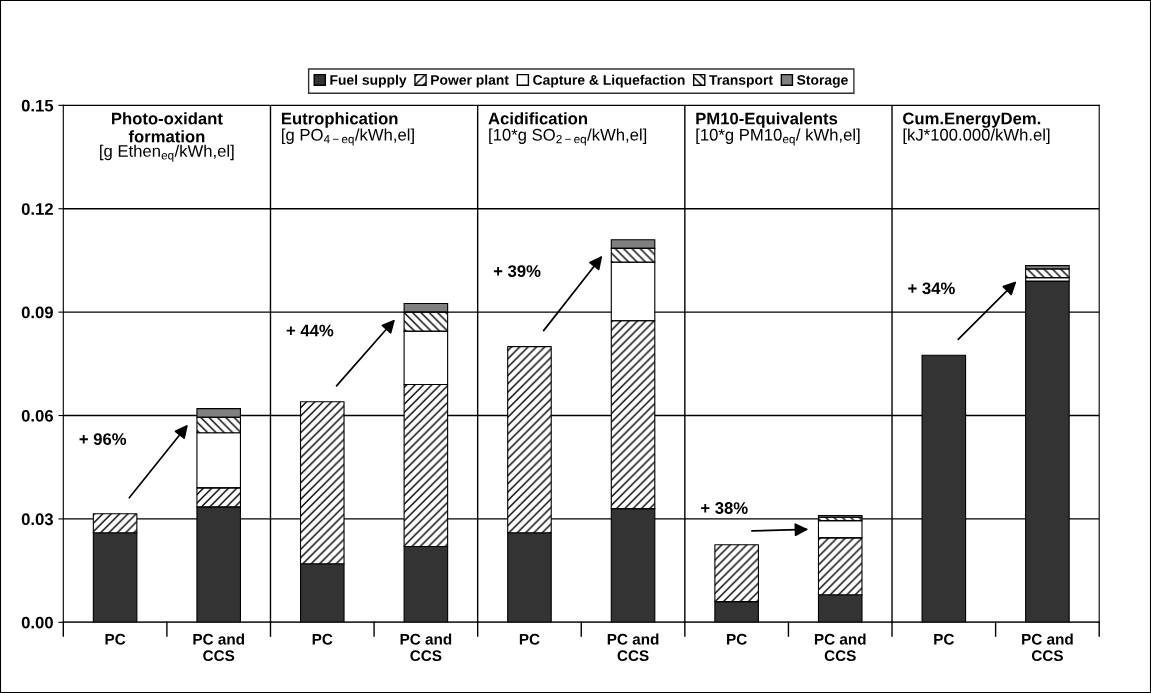 This screenshot has width=1151, height=693. Describe the element at coordinates (778, 129) in the screenshot. I see `annotation: PM10-Equivalents [10*g PM10$_{eq}$/ kWh,el]` at that location.